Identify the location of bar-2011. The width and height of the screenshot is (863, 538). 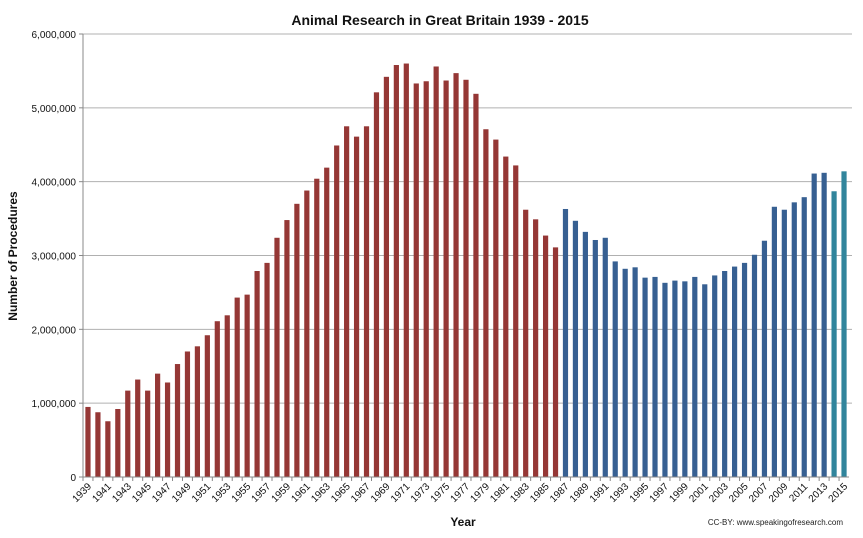
(804, 337).